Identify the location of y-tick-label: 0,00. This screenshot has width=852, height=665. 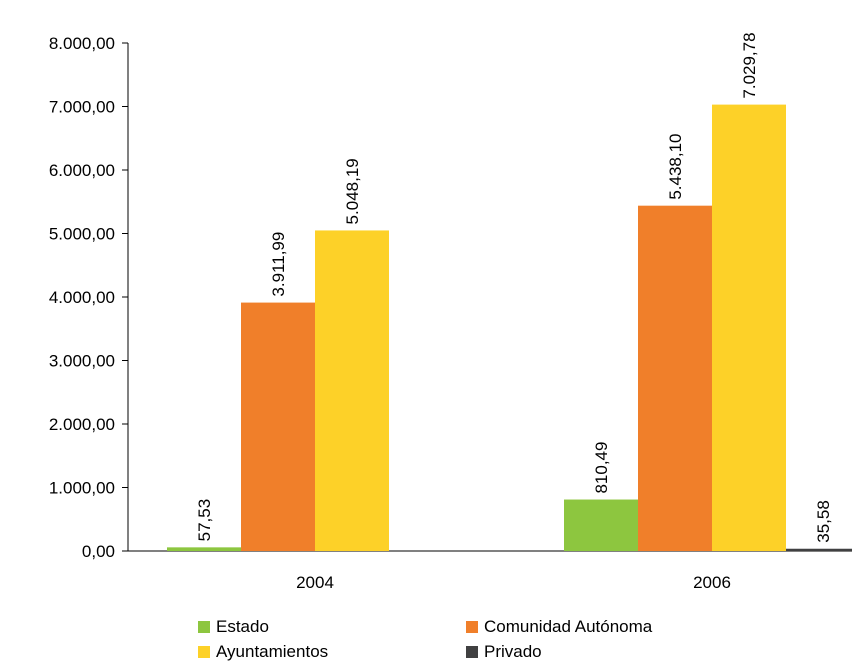
(98, 551).